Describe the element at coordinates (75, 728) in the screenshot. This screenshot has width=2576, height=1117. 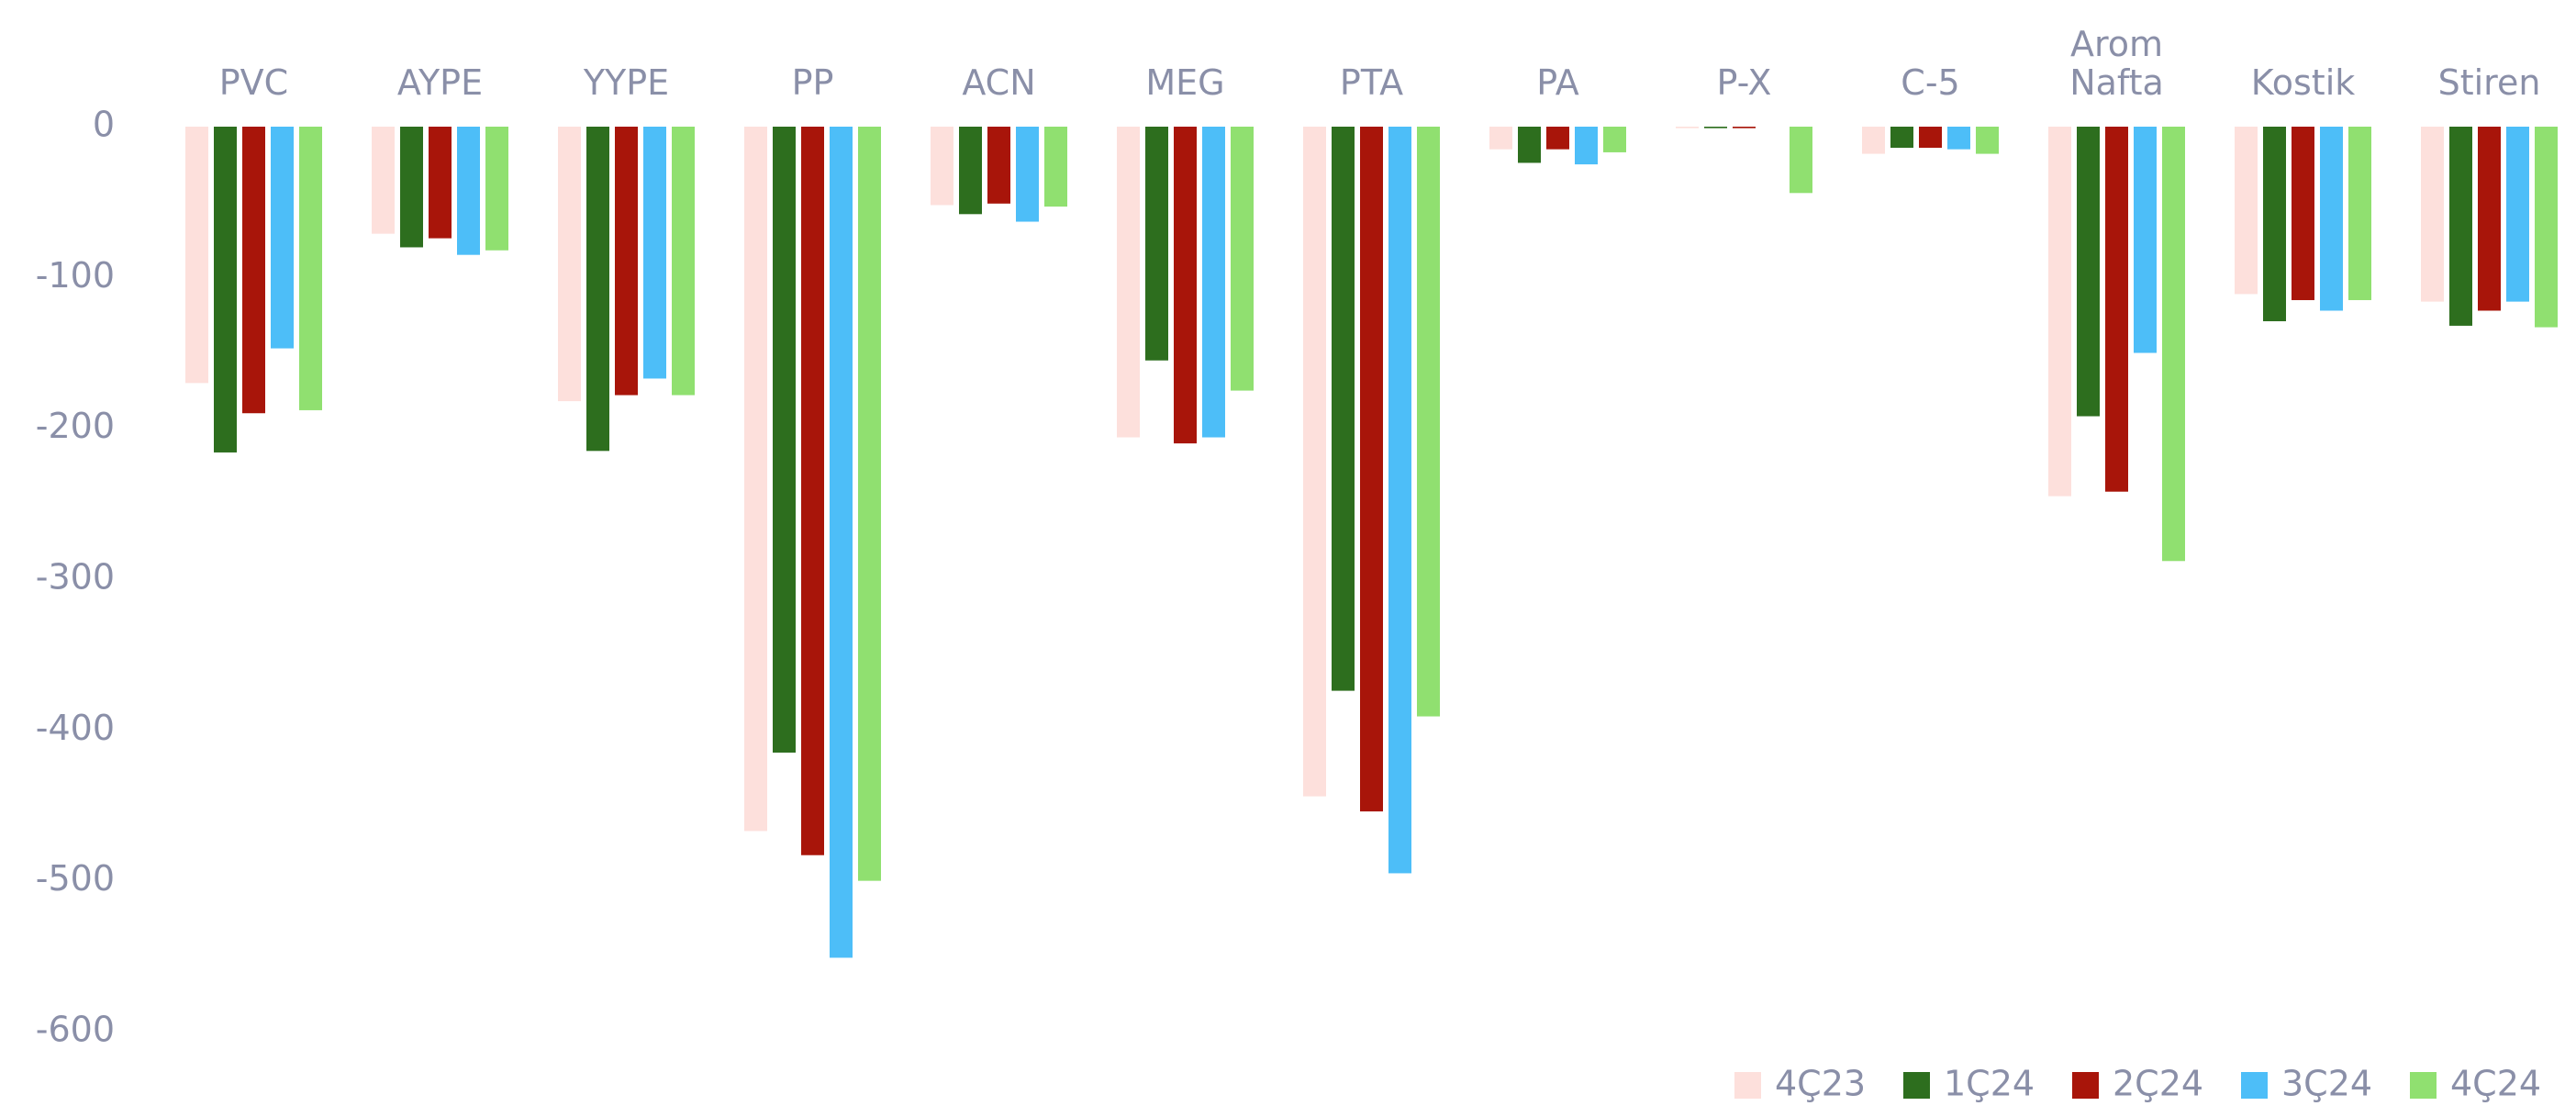
I see `y-tick-label: -400` at that location.